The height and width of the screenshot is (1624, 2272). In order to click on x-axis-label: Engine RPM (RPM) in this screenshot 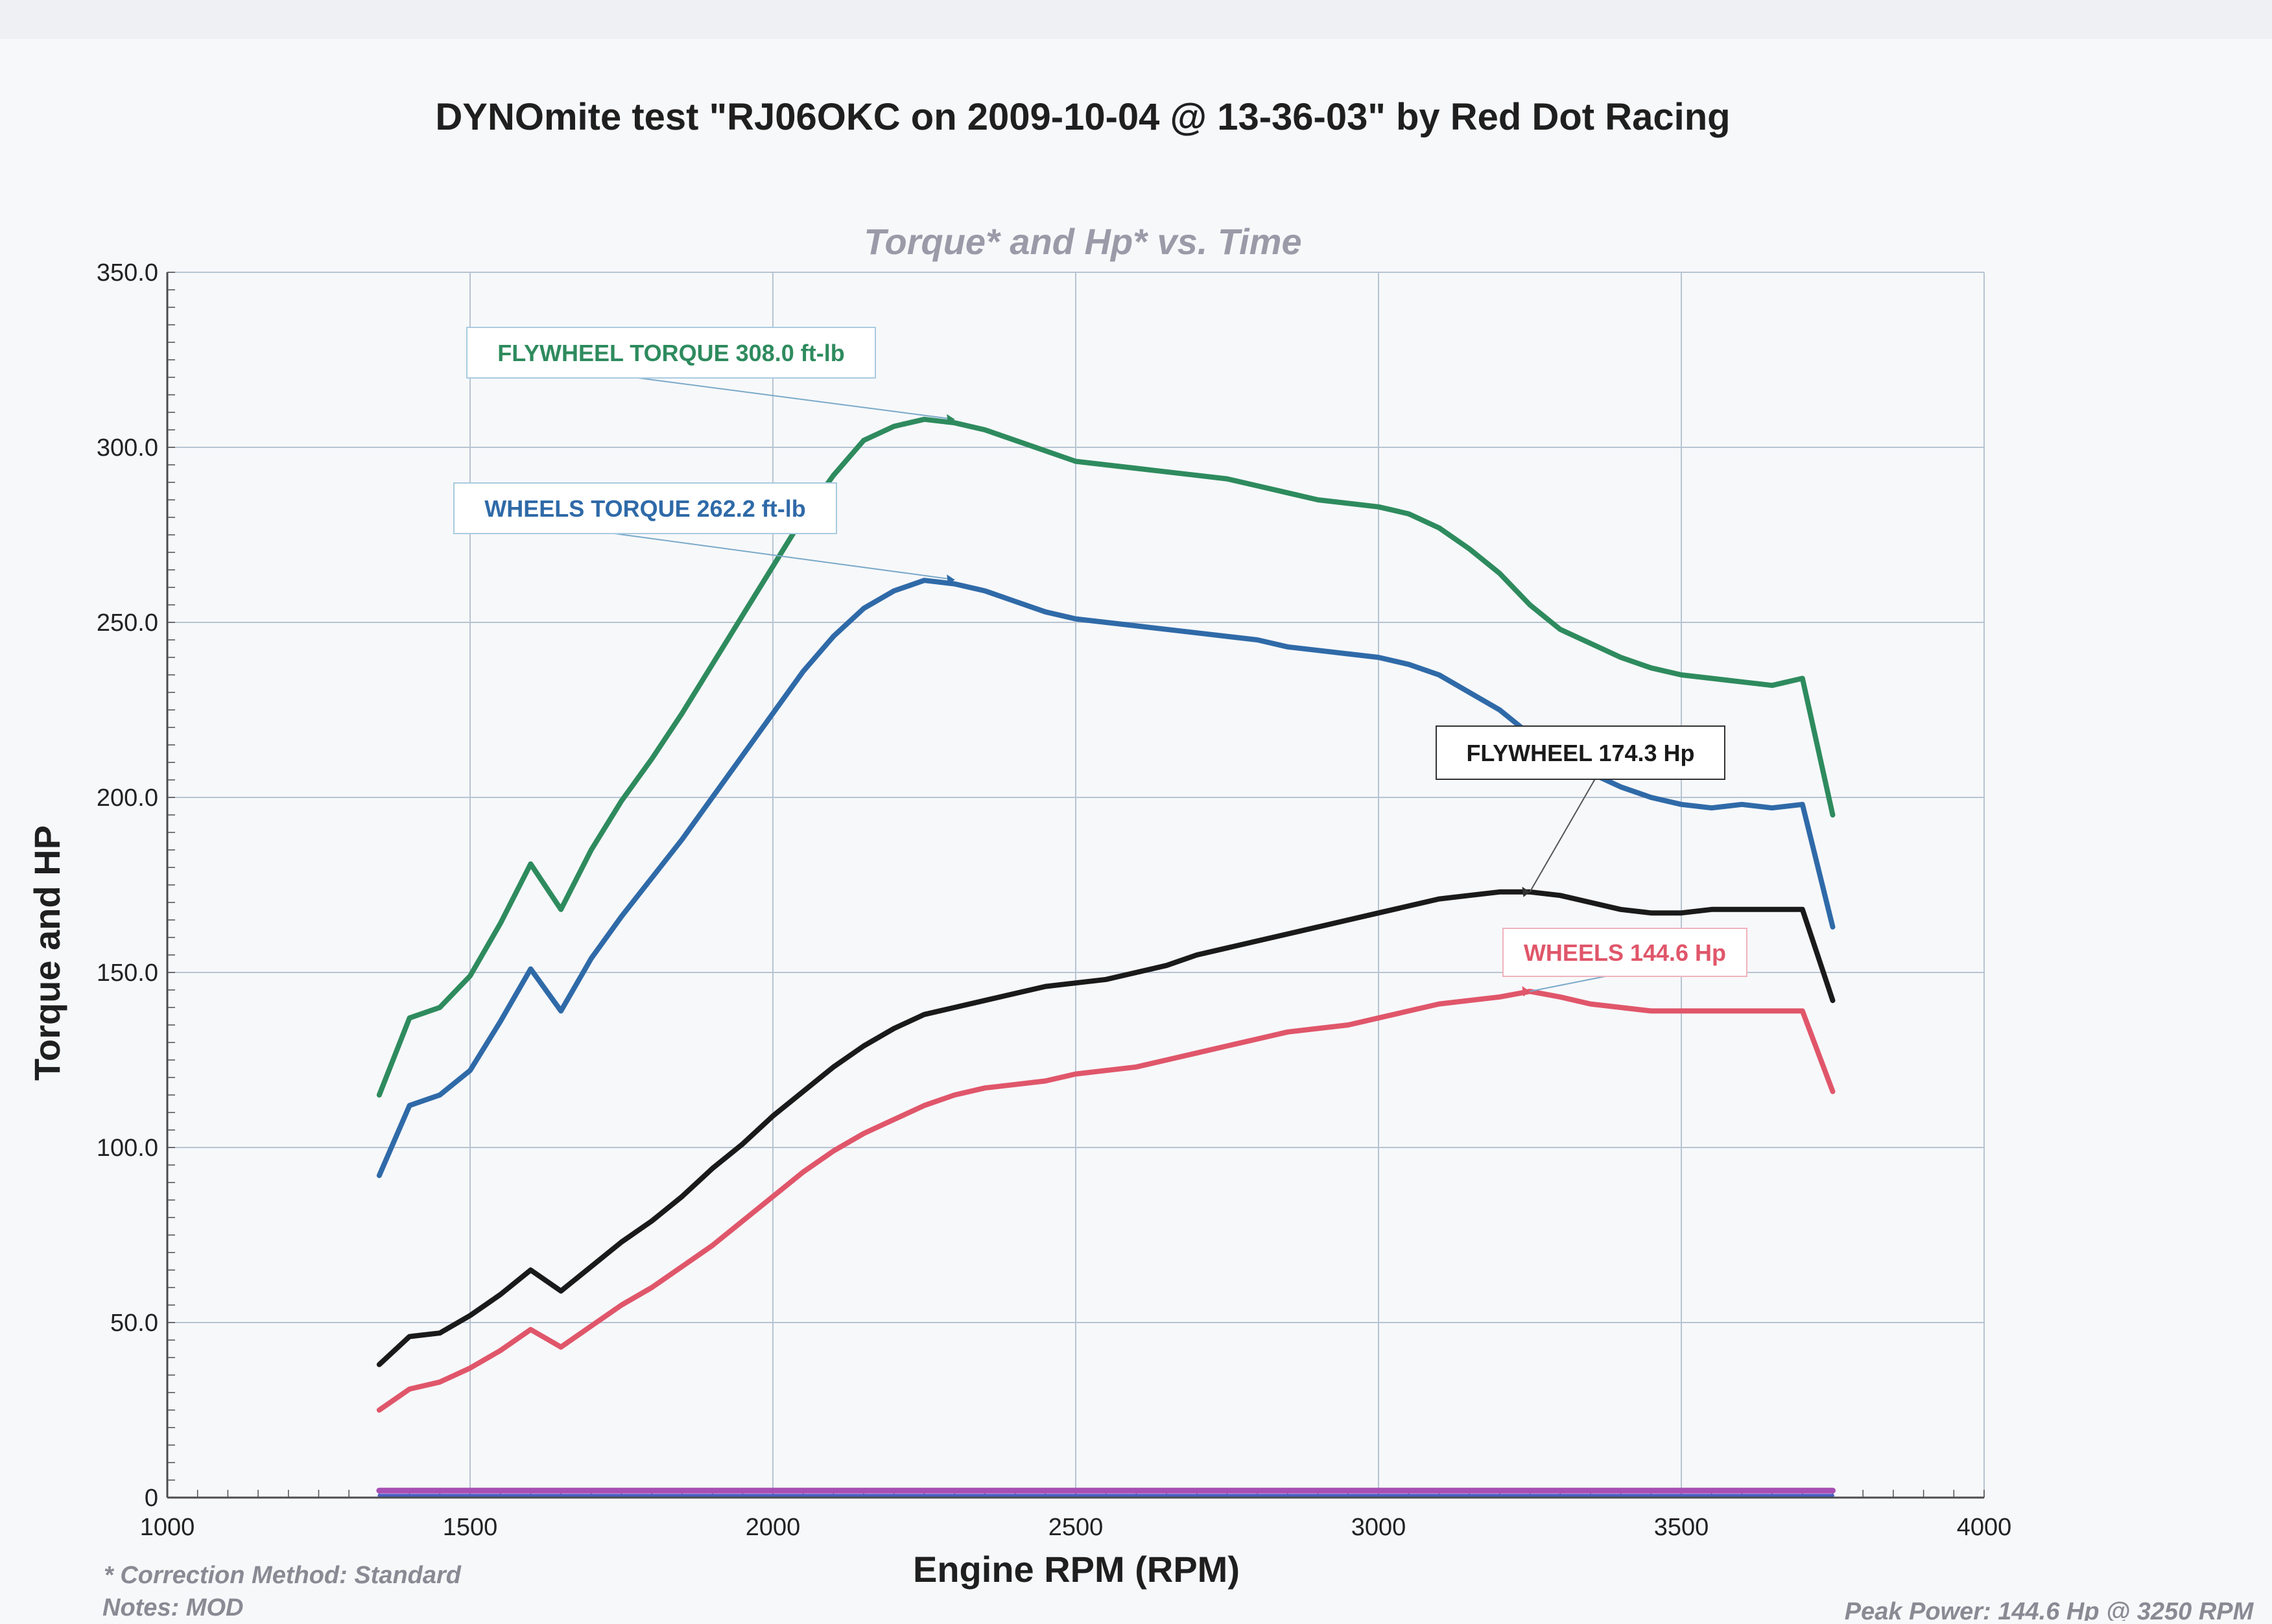, I will do `click(1076, 1569)`.